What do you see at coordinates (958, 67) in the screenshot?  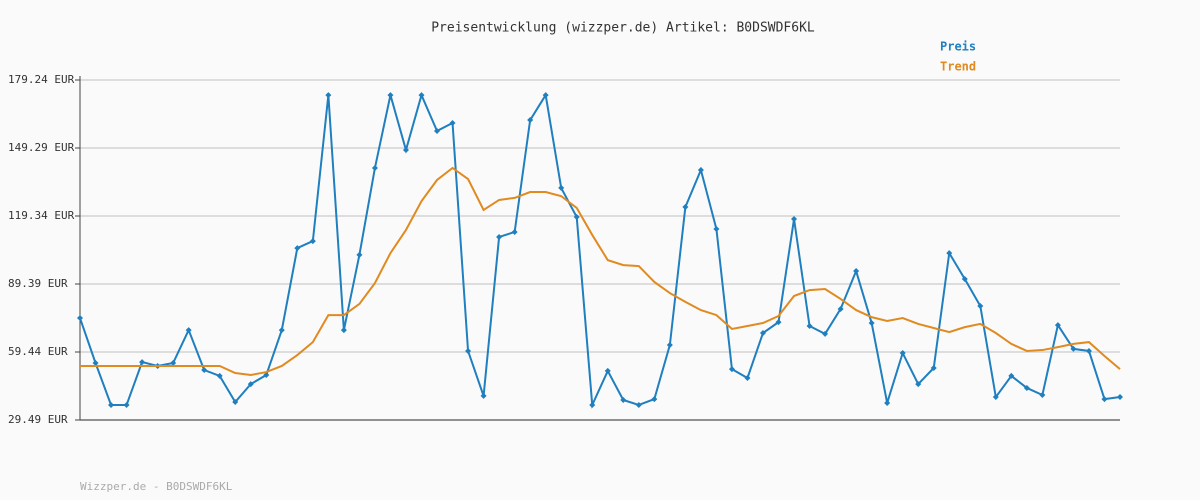 I see `legend-label: Trend` at bounding box center [958, 67].